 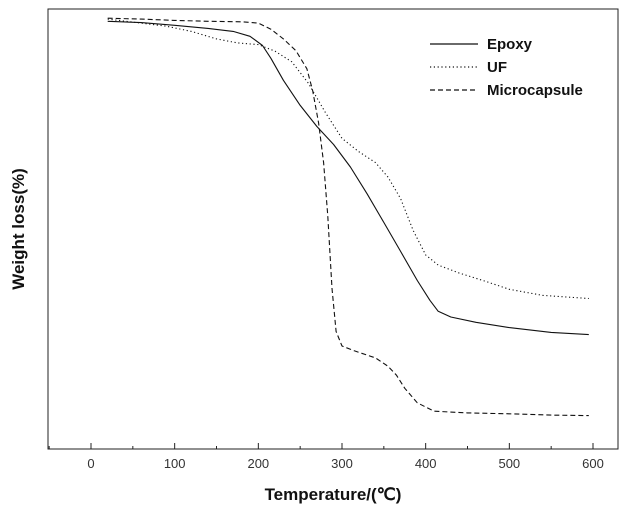 What do you see at coordinates (593, 463) in the screenshot?
I see `x-tick-label: 600` at bounding box center [593, 463].